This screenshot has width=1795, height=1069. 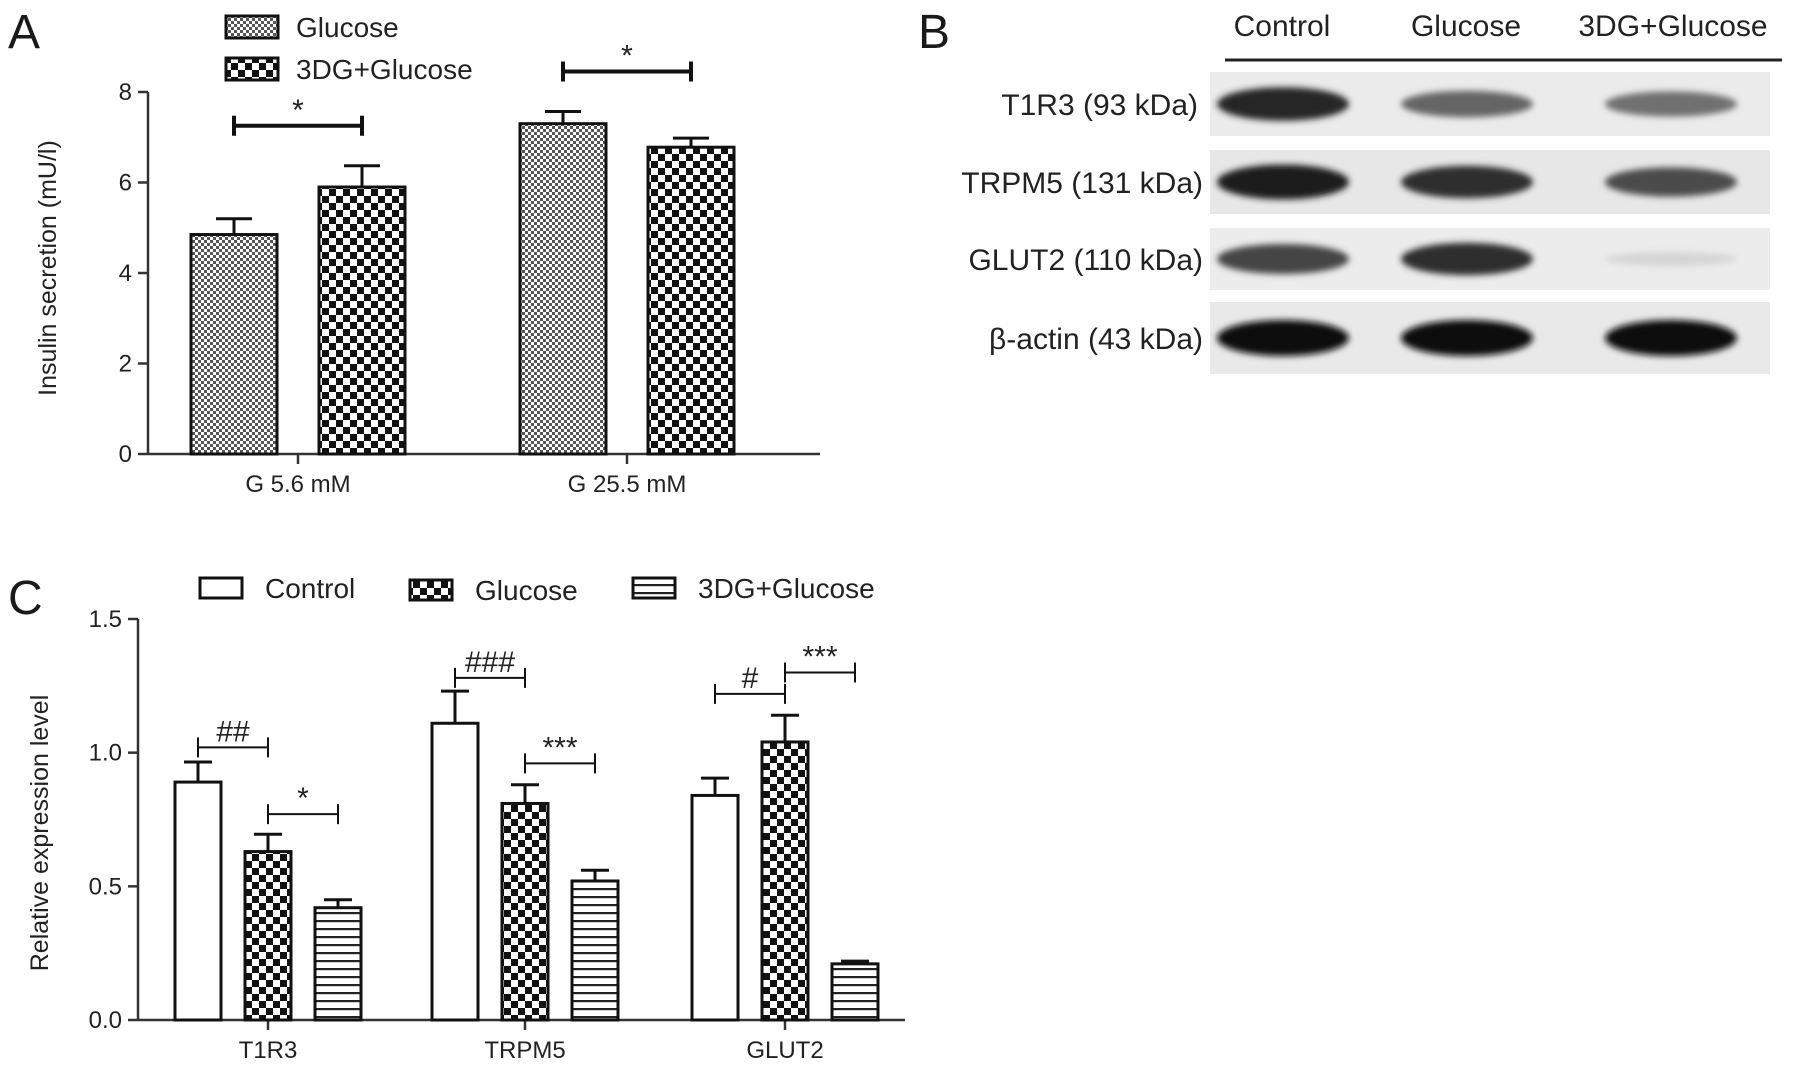 I want to click on blot-band-t1r3-glucose, so click(x=1467, y=104).